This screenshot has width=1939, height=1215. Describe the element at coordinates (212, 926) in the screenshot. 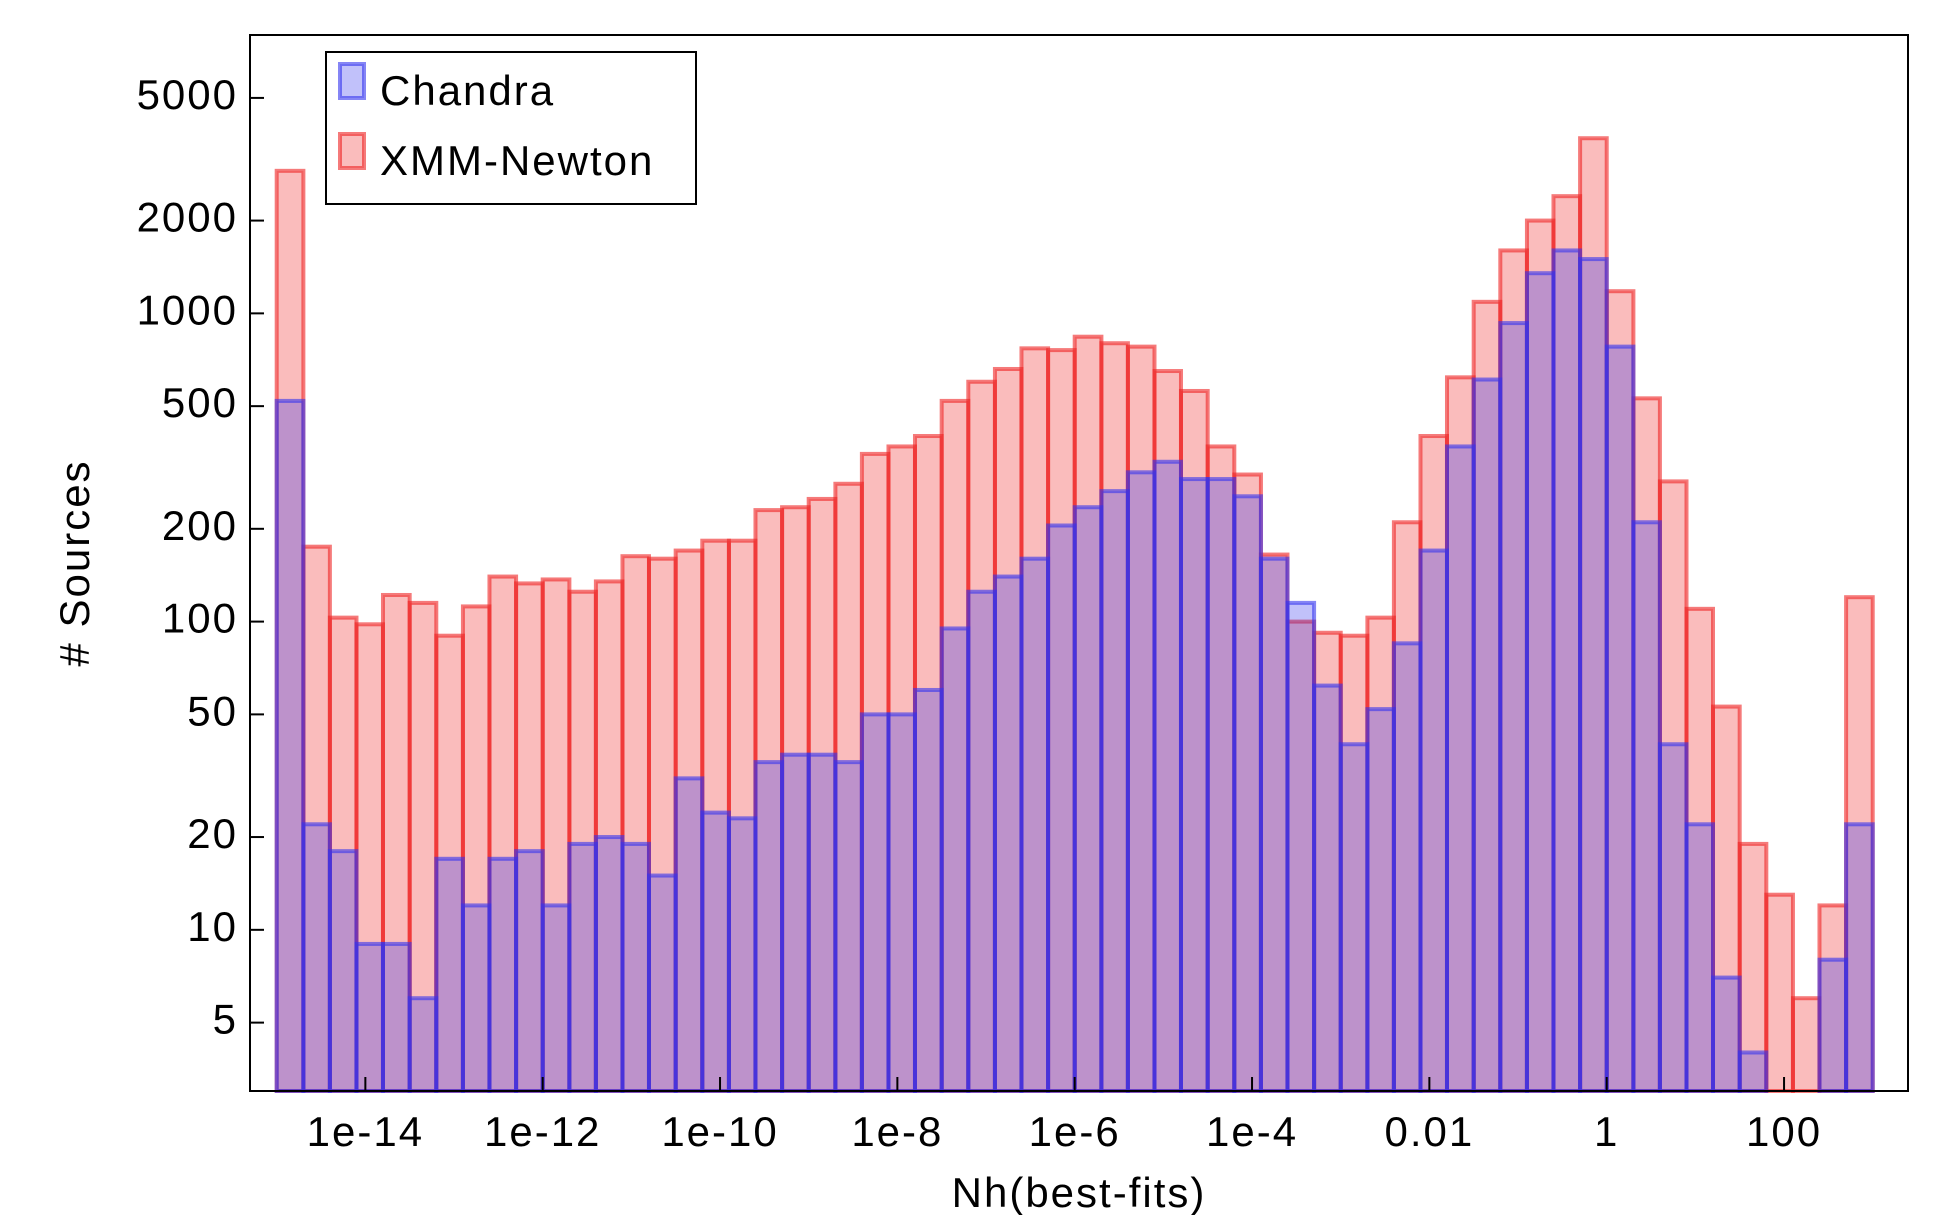

I see `y-tick-label: 10` at that location.